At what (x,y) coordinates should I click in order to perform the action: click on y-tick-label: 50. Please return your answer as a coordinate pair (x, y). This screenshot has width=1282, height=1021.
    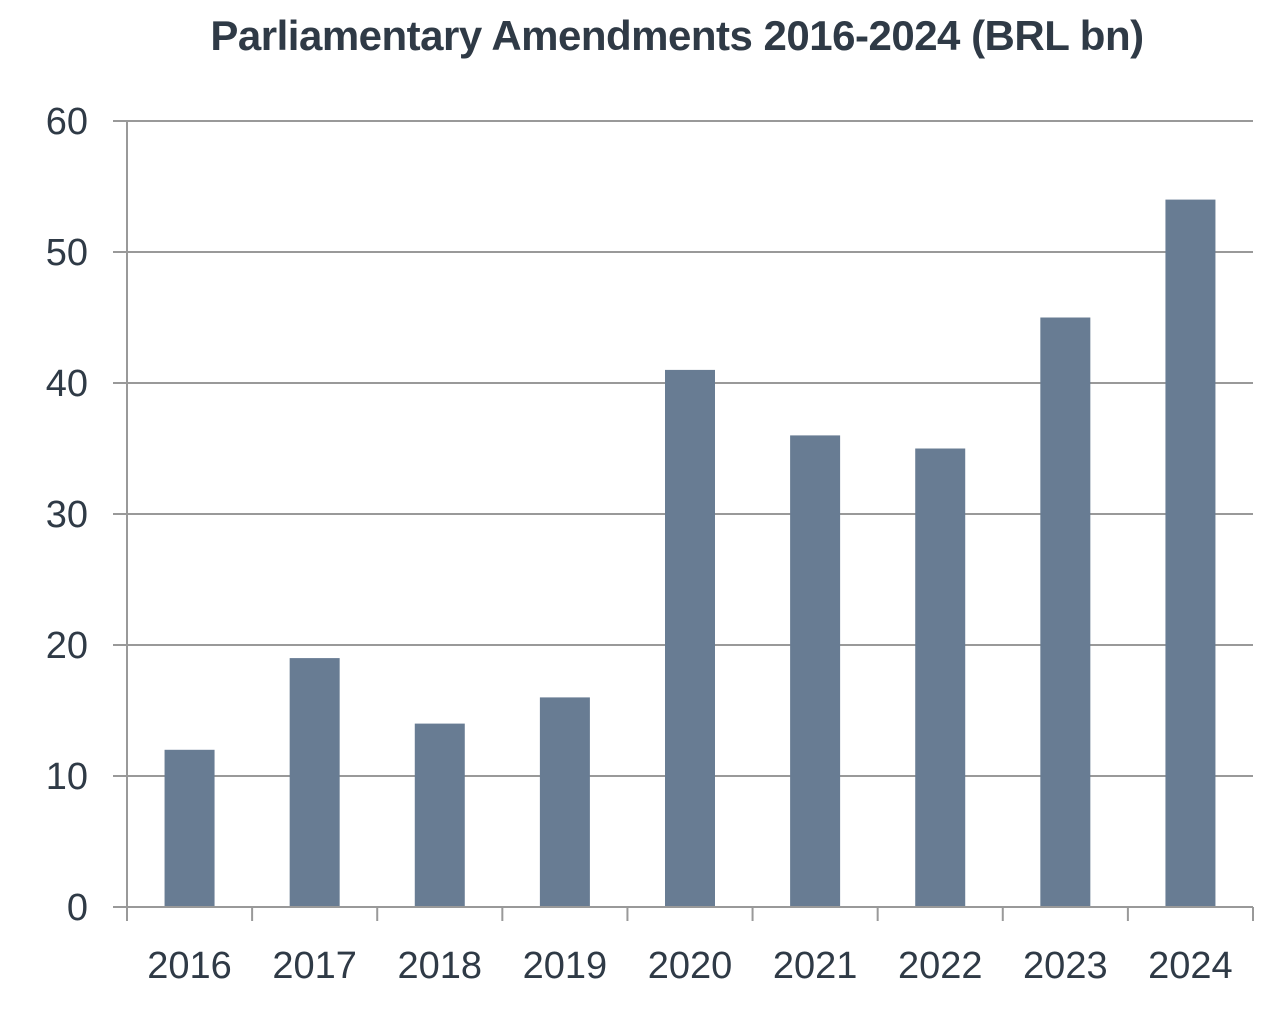
    Looking at the image, I should click on (67, 253).